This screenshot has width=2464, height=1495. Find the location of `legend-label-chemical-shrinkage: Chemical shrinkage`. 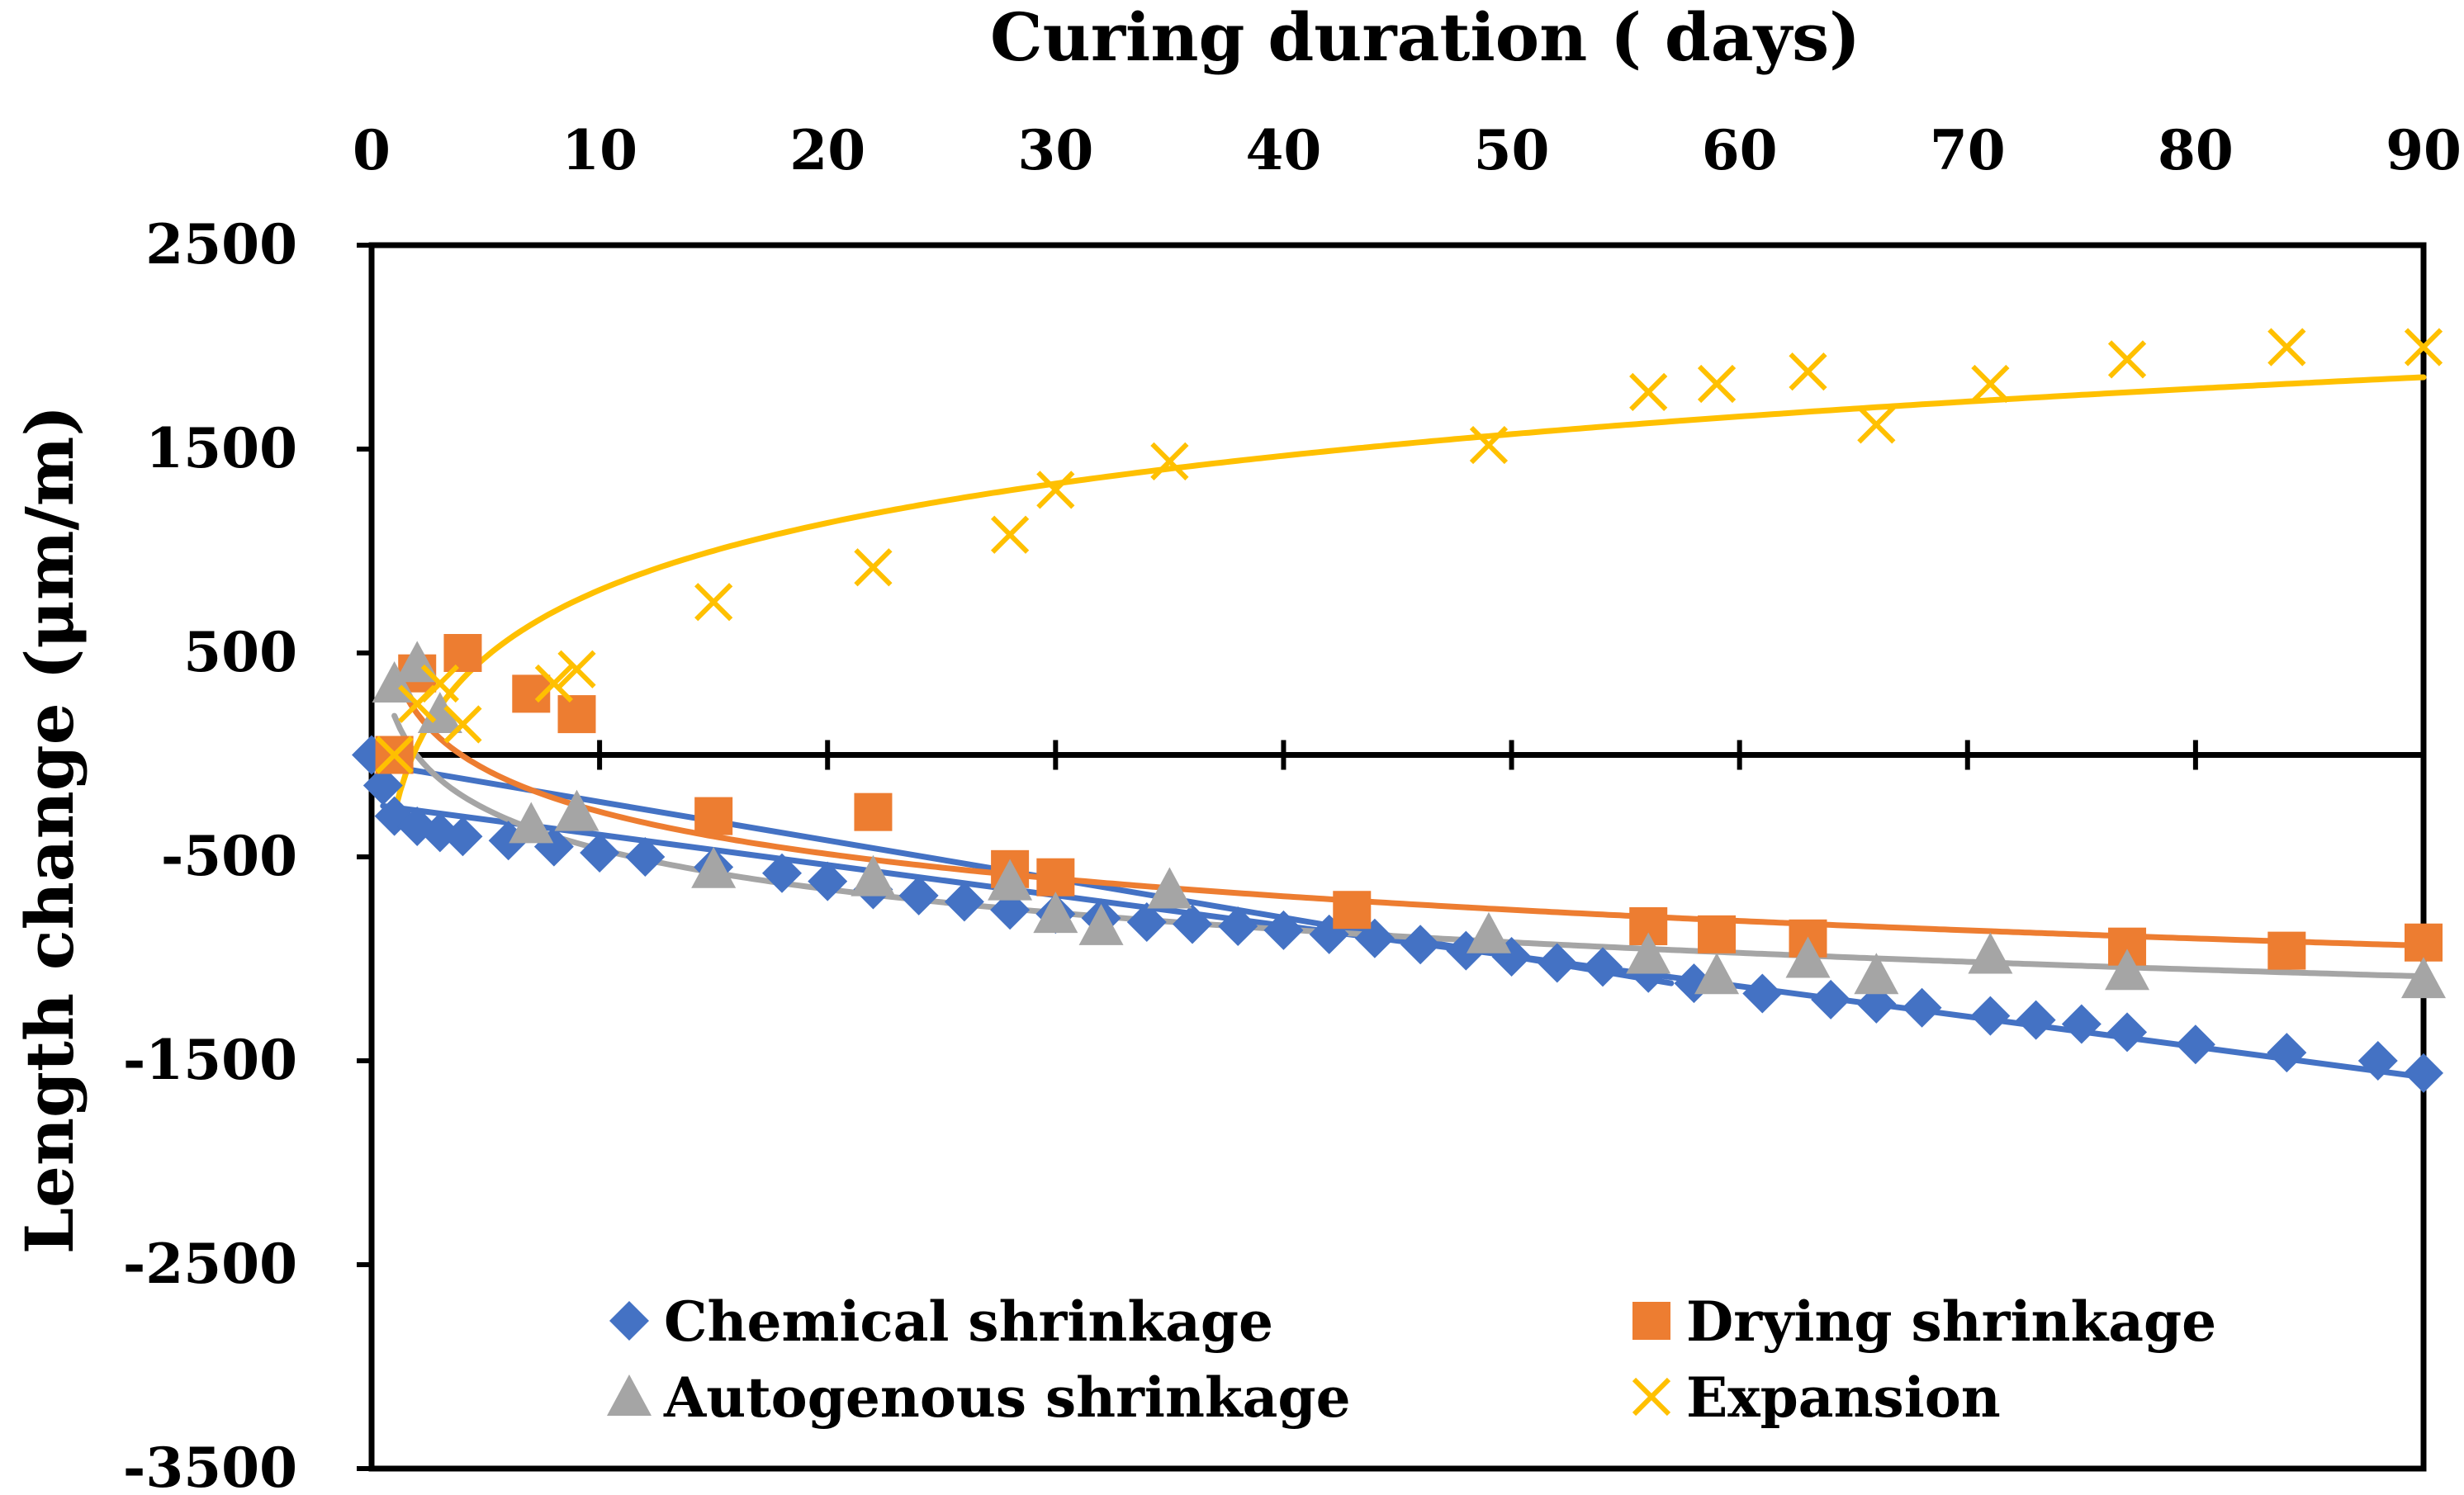

legend-label-chemical-shrinkage: Chemical shrinkage is located at coordinates (969, 1322).